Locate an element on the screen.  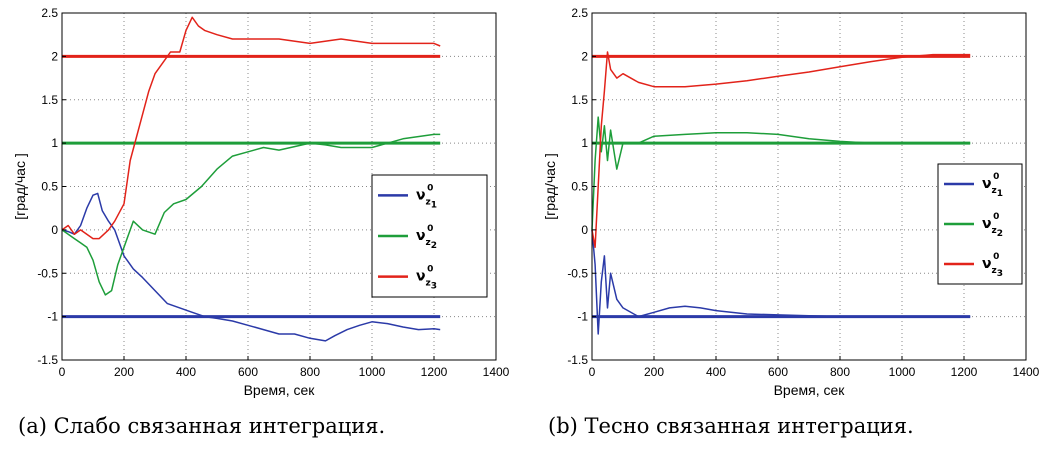
caption-b: (b) Тесно связанная интеграция. is located at coordinates (731, 426).